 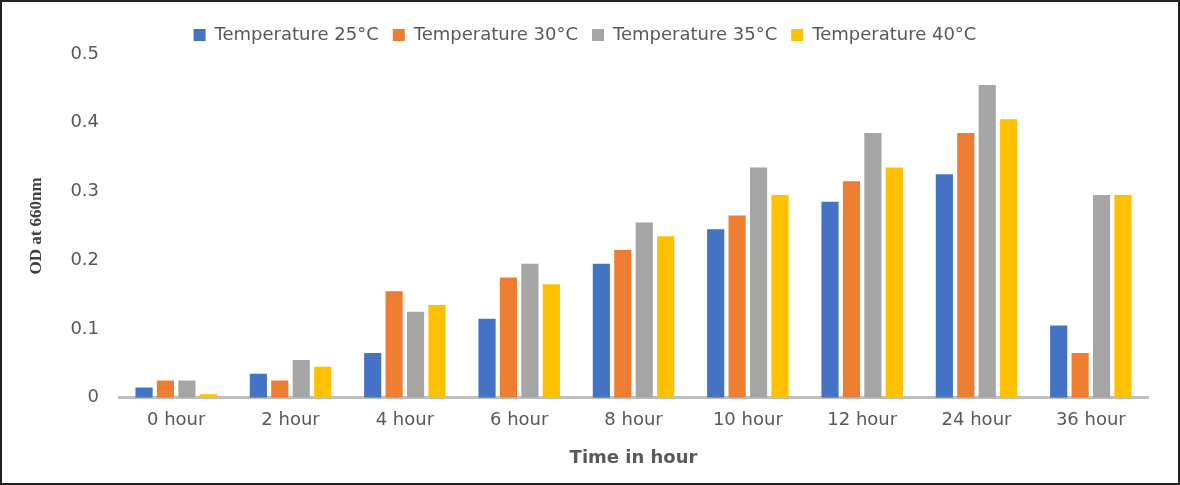 What do you see at coordinates (633, 456) in the screenshot?
I see `x-axis-title: Time in hour` at bounding box center [633, 456].